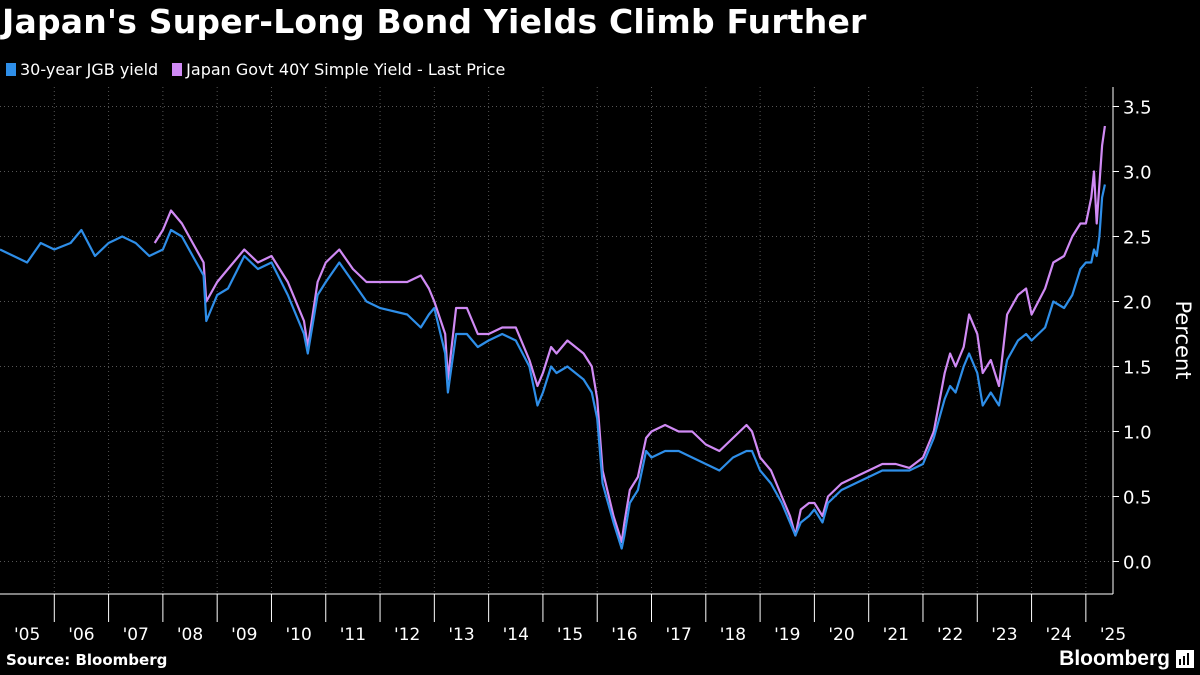 This screenshot has width=1200, height=675. Describe the element at coordinates (11, 69) in the screenshot. I see `legend-swatch-30y` at that location.